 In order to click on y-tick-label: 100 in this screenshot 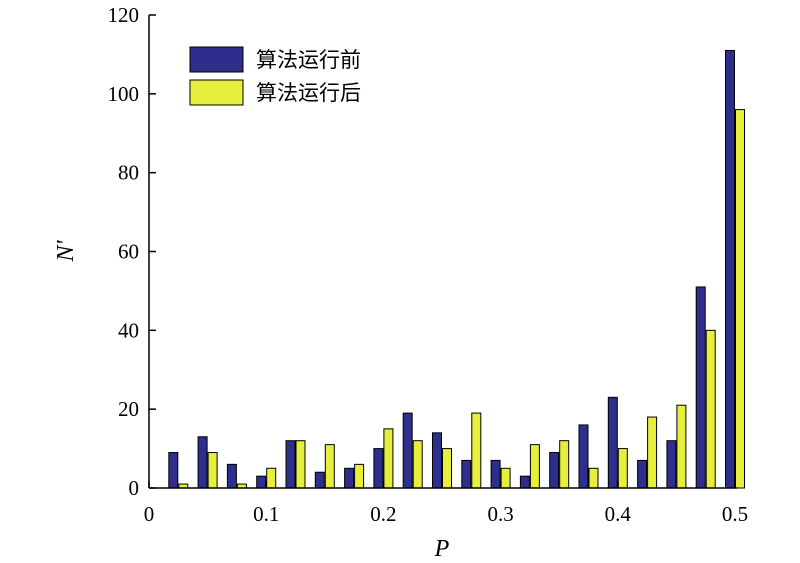, I will do `click(124, 94)`.